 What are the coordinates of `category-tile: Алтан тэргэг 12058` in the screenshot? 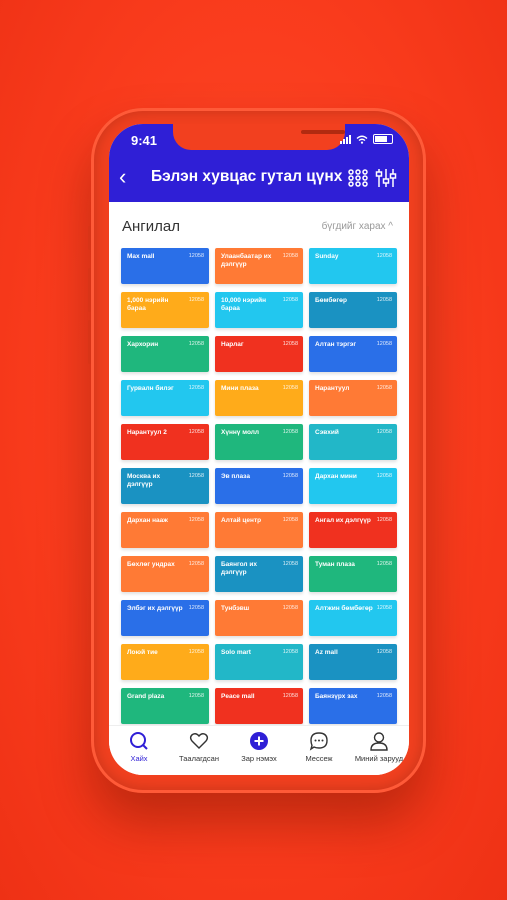 It's located at (353, 354).